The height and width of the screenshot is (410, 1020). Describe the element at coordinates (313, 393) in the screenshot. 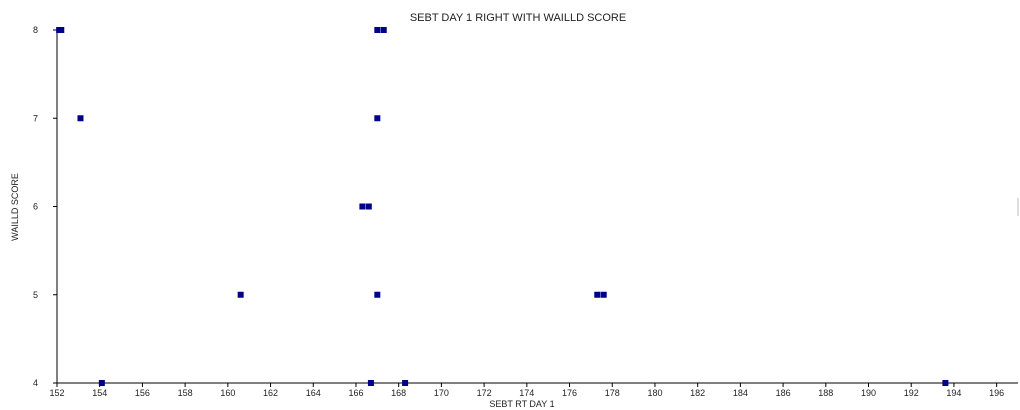

I see `x-tick-label: 164` at that location.